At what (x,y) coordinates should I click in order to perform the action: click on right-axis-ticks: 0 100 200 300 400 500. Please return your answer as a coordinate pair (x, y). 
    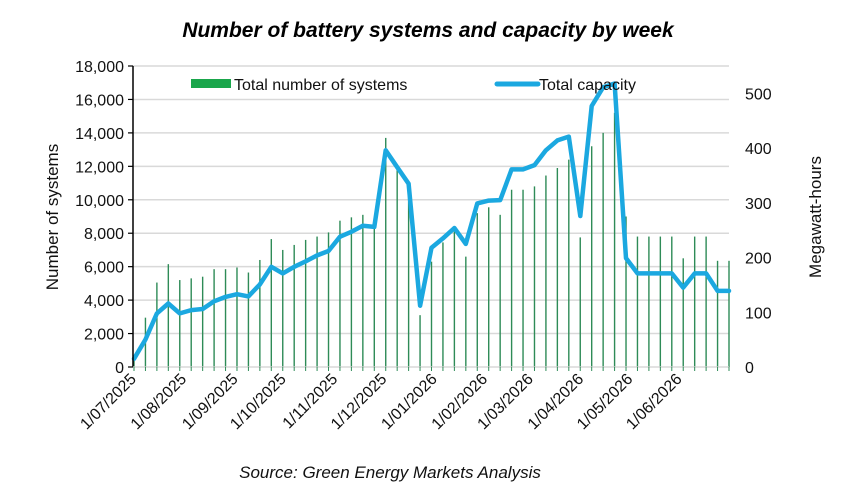
    Looking at the image, I should click on (758, 231).